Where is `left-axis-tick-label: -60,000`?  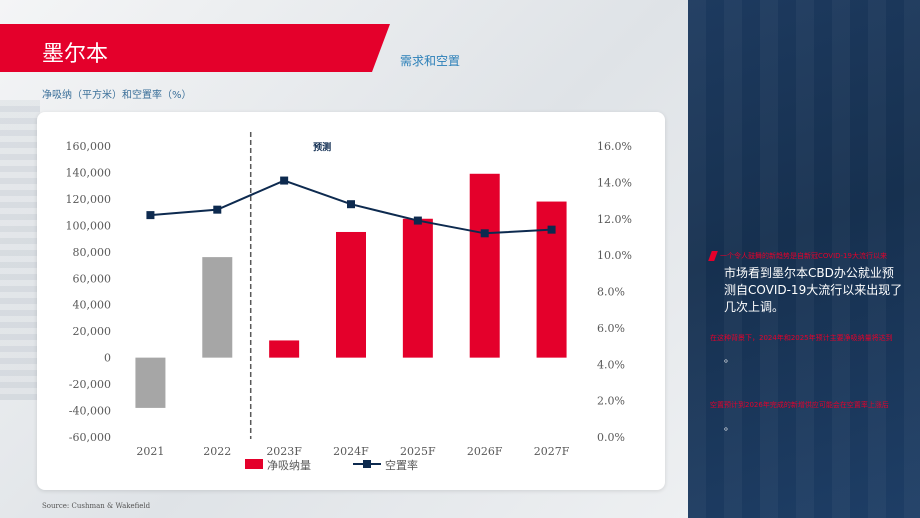 left-axis-tick-label: -60,000 is located at coordinates (90, 437).